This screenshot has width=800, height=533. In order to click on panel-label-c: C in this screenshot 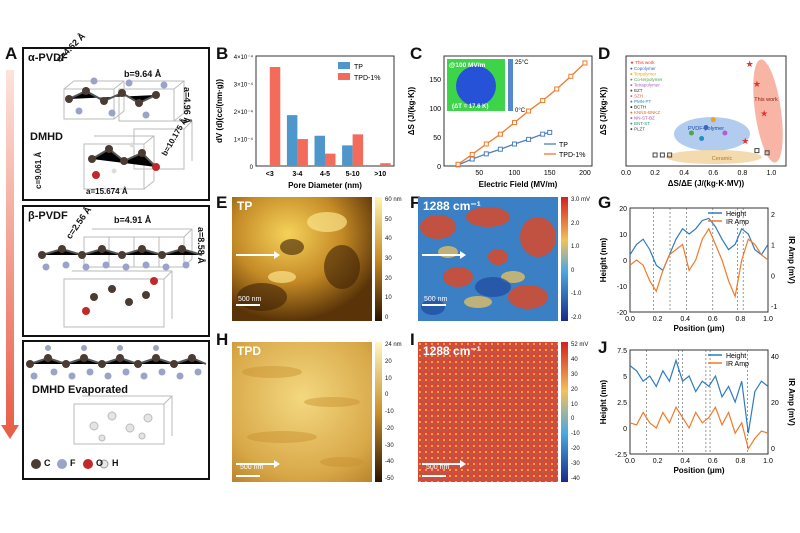, I will do `click(416, 53)`.